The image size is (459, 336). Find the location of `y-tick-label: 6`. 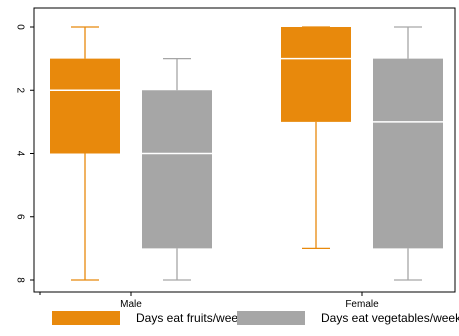

y-tick-label: 6 is located at coordinates (19, 217).